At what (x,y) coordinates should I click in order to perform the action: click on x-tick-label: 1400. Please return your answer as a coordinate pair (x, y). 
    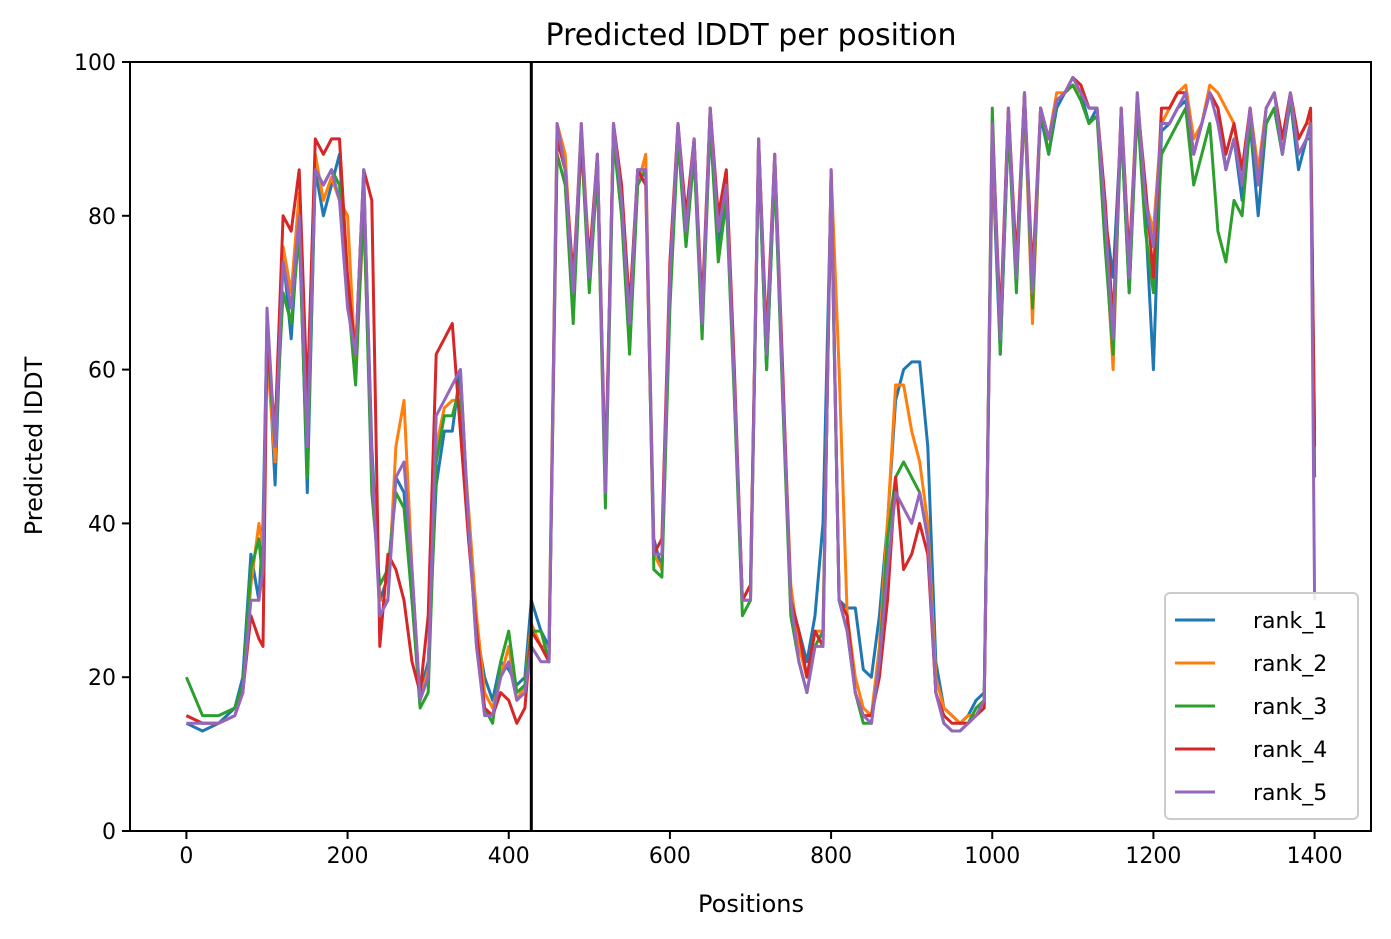
    Looking at the image, I should click on (1315, 856).